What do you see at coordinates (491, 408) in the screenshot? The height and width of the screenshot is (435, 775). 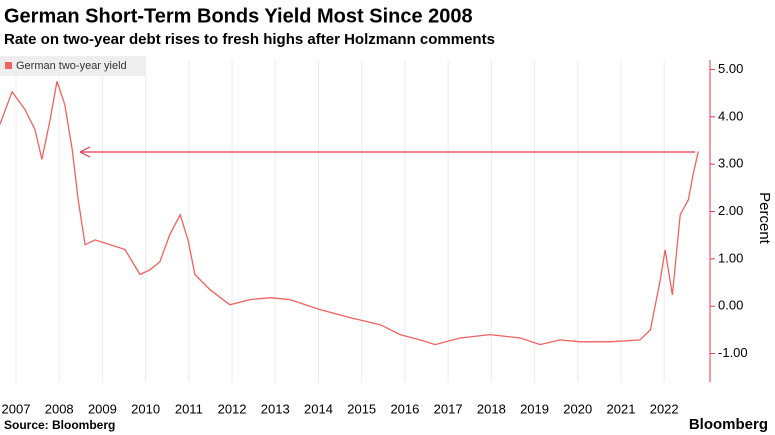 I see `x-tick-label: 2018` at bounding box center [491, 408].